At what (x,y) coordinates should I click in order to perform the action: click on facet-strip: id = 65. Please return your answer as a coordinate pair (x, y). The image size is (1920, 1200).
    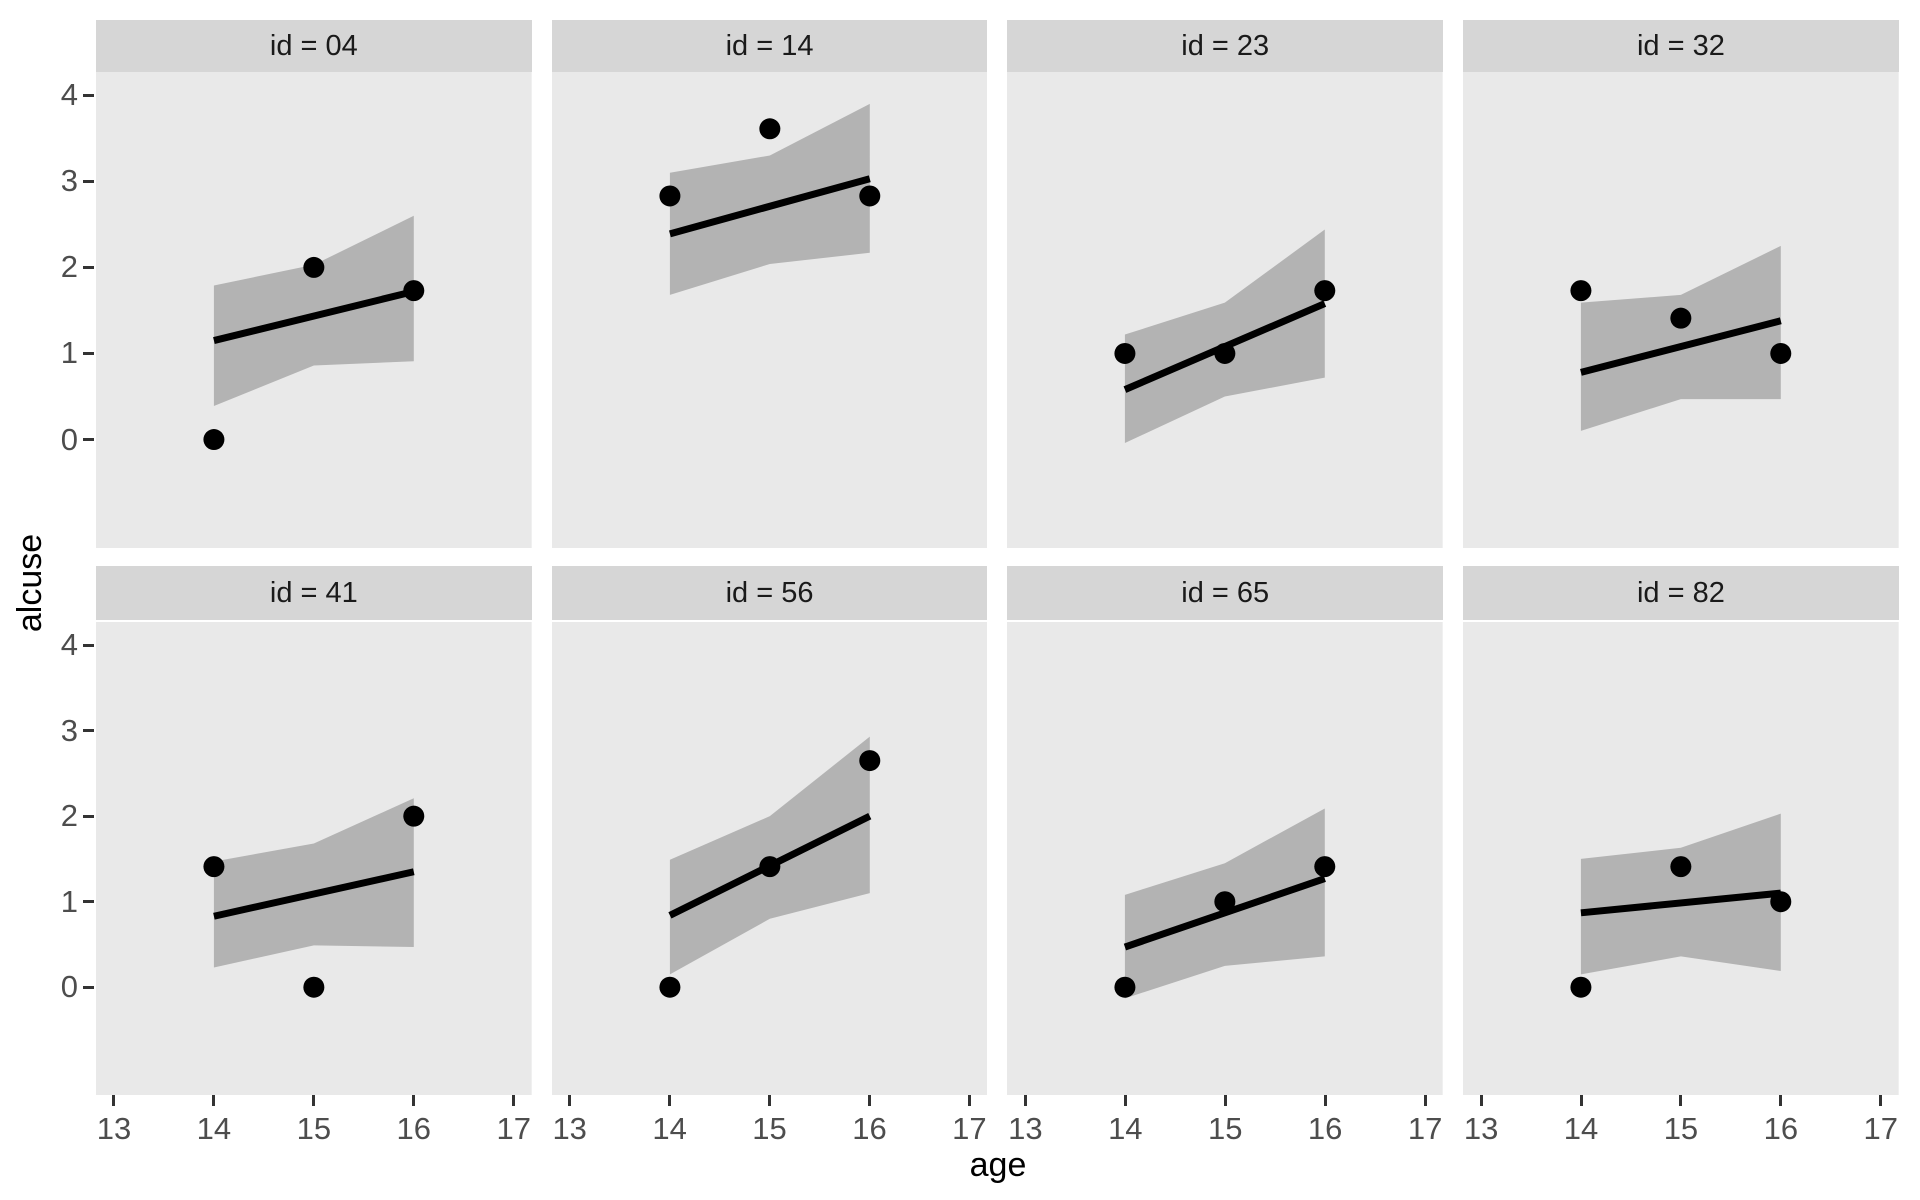
    Looking at the image, I should click on (1225, 593).